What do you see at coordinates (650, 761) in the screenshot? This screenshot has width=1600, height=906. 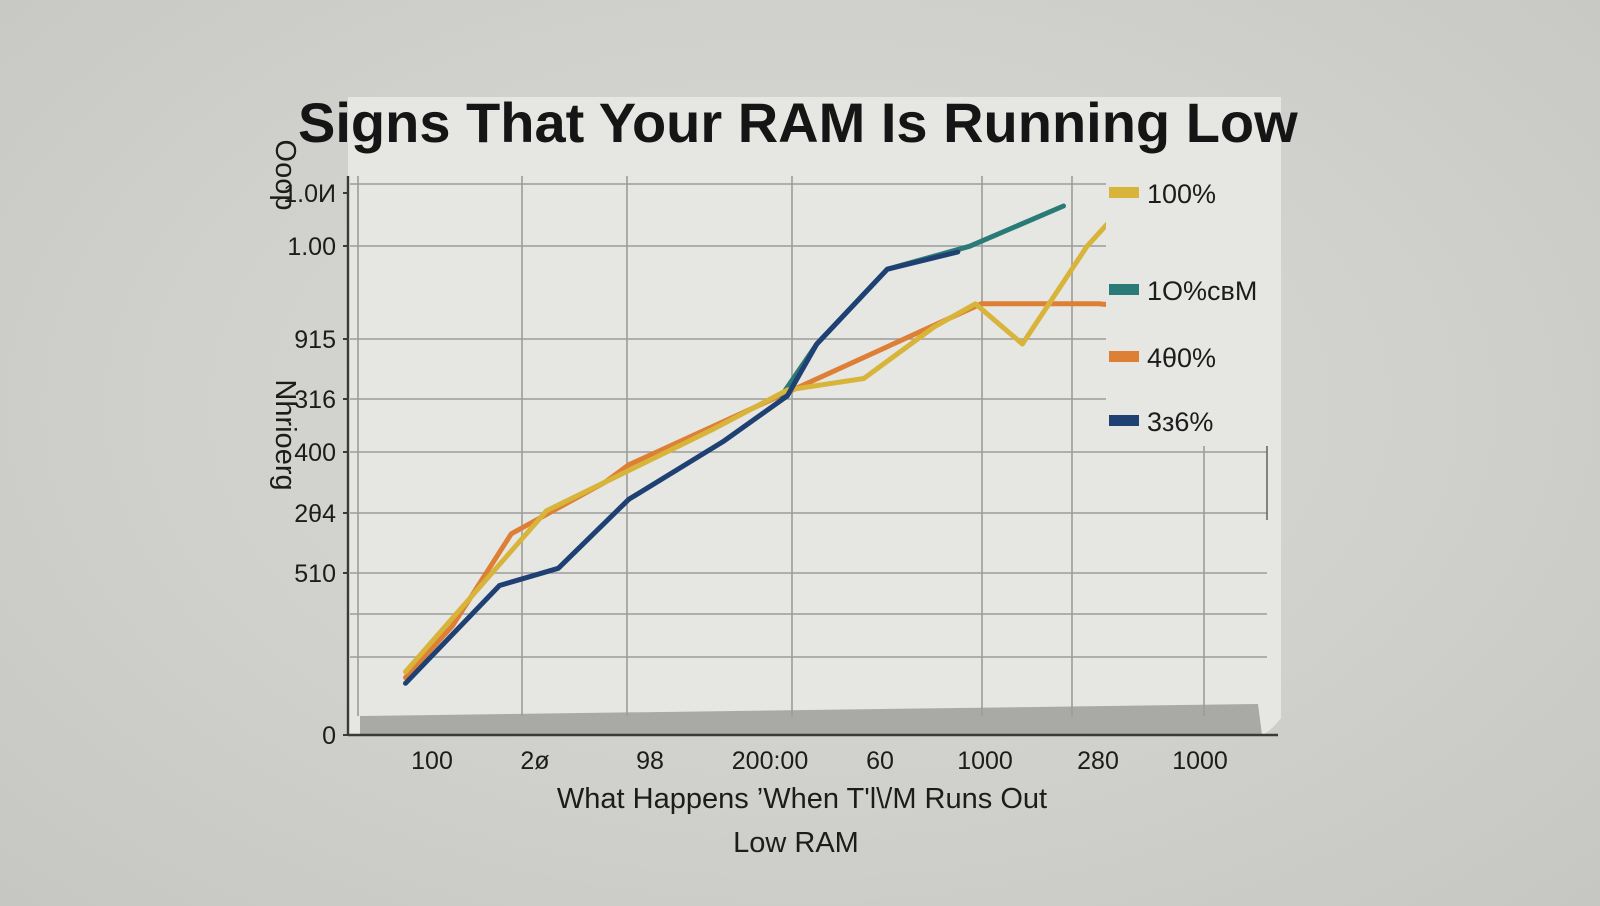 I see `x-tick-label: 98` at bounding box center [650, 761].